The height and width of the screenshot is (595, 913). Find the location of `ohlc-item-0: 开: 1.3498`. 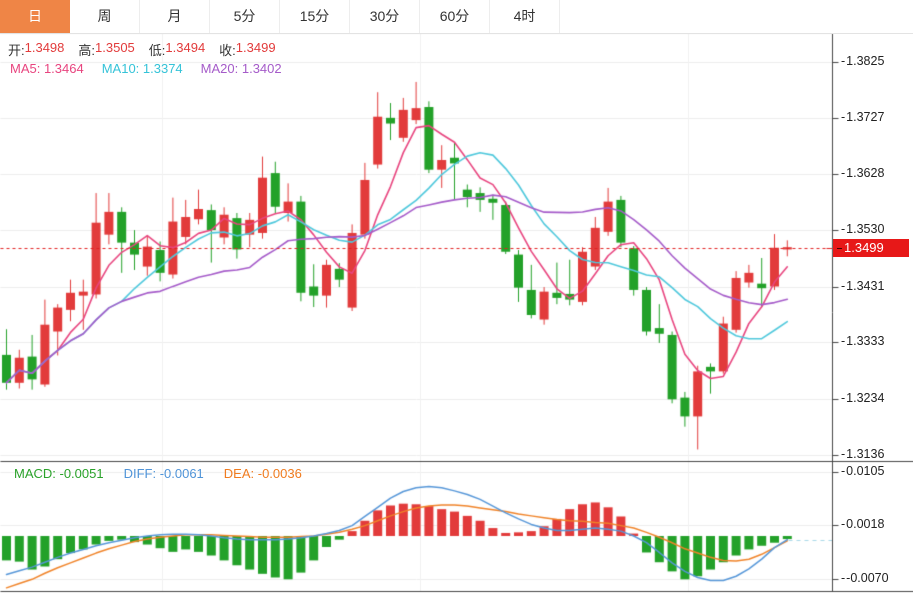

ohlc-item-0: 开: 1.3498 is located at coordinates (36, 49).